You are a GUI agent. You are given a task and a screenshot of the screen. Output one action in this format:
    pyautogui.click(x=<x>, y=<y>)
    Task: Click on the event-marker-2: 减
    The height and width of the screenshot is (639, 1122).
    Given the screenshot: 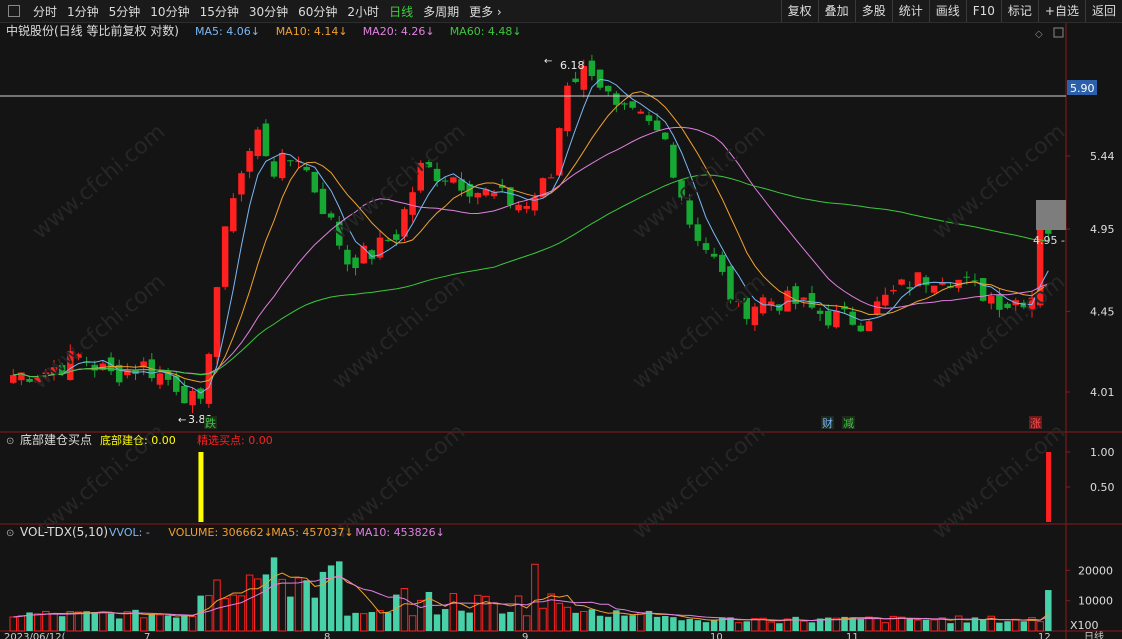 What is the action you would take?
    pyautogui.click(x=848, y=423)
    